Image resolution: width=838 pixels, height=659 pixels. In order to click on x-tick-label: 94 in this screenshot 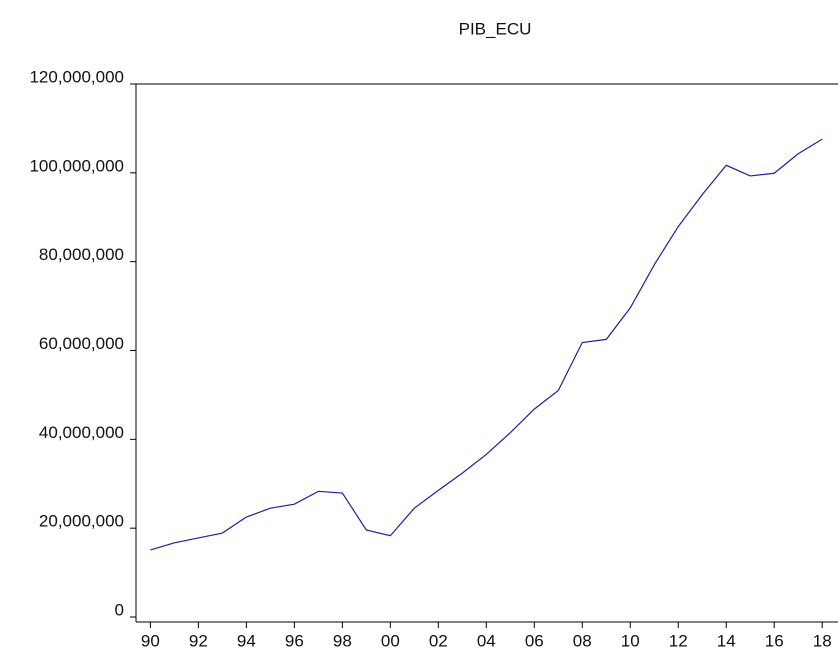, I will do `click(246, 640)`.